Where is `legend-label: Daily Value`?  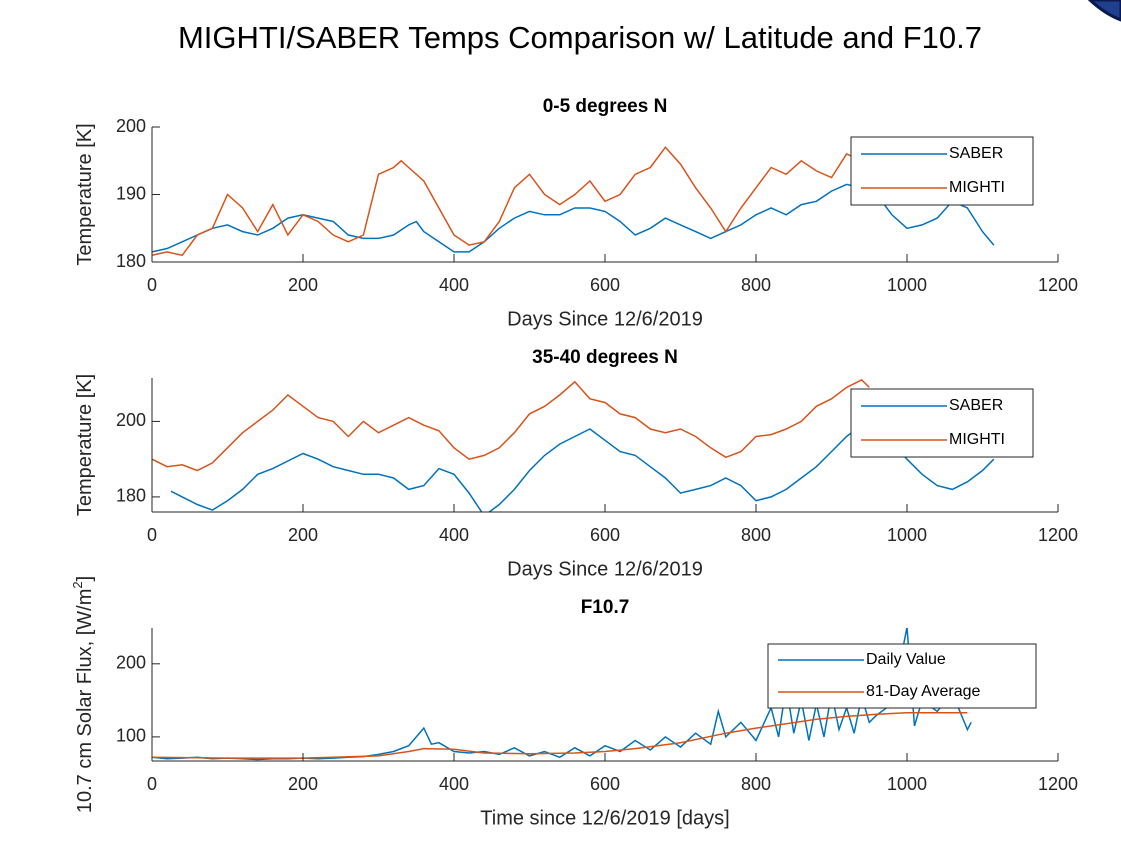 legend-label: Daily Value is located at coordinates (906, 659).